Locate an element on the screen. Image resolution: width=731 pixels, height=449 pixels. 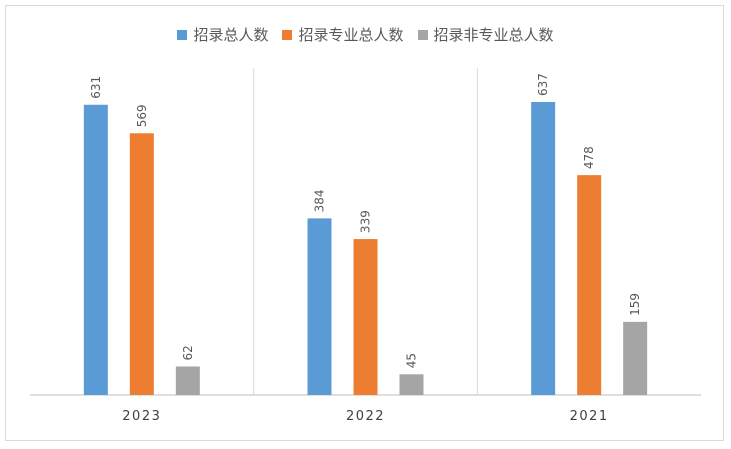
data-label: 159 is located at coordinates (635, 304).